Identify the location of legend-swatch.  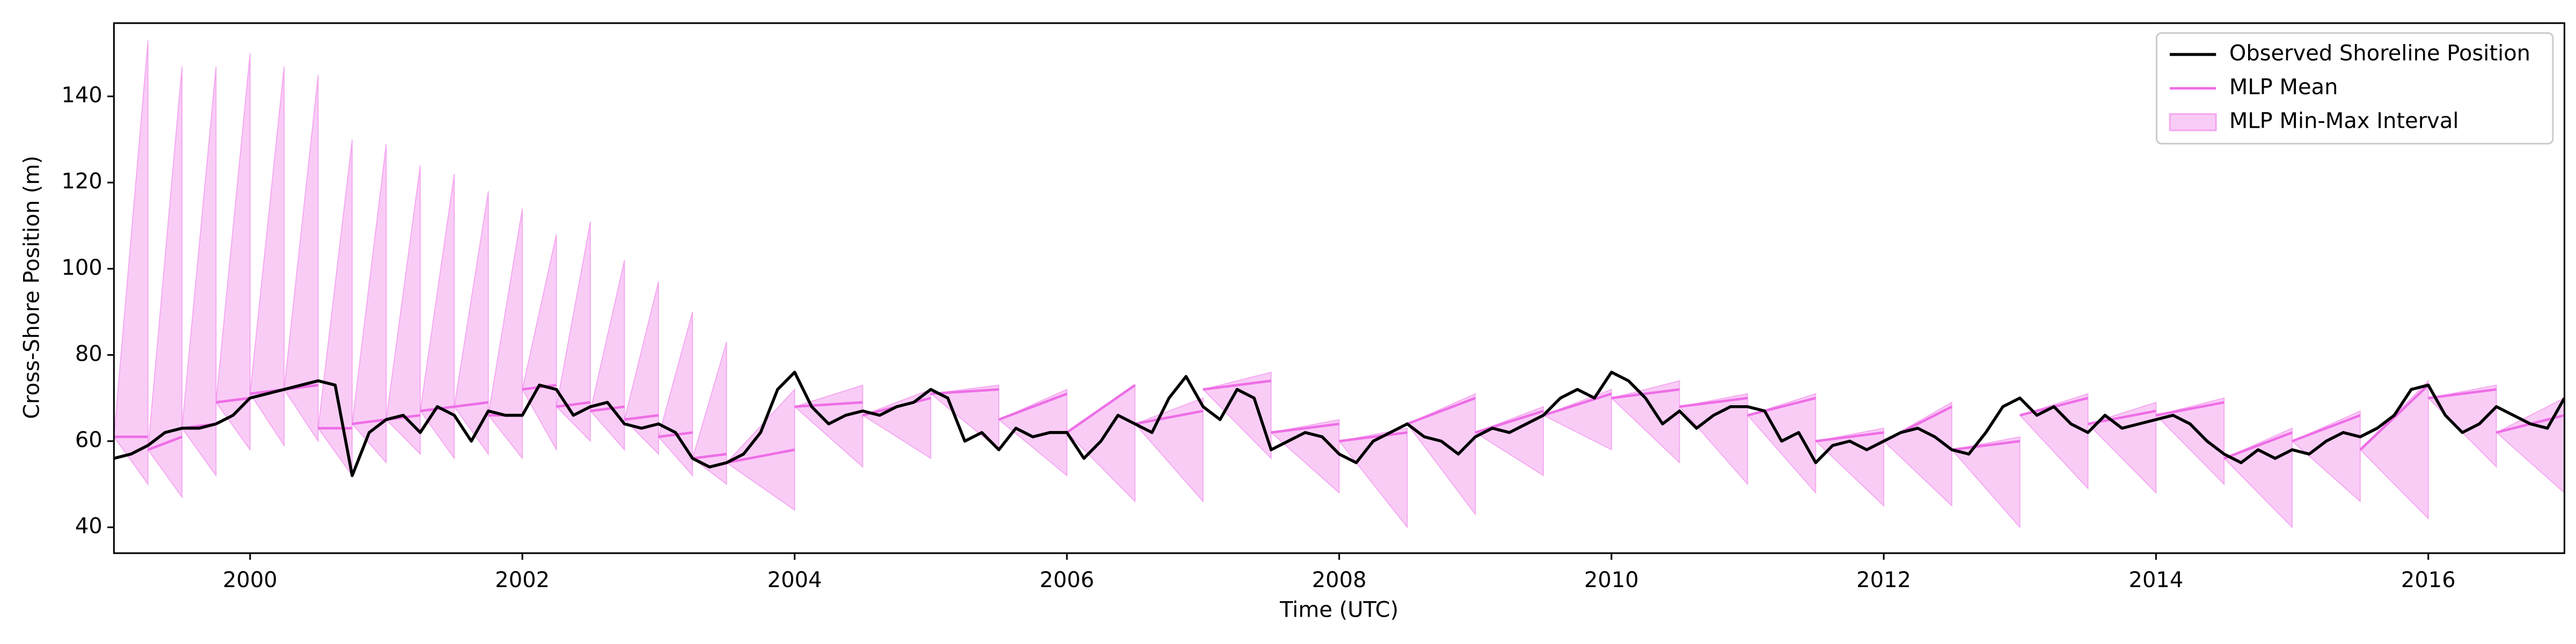
(2193, 122).